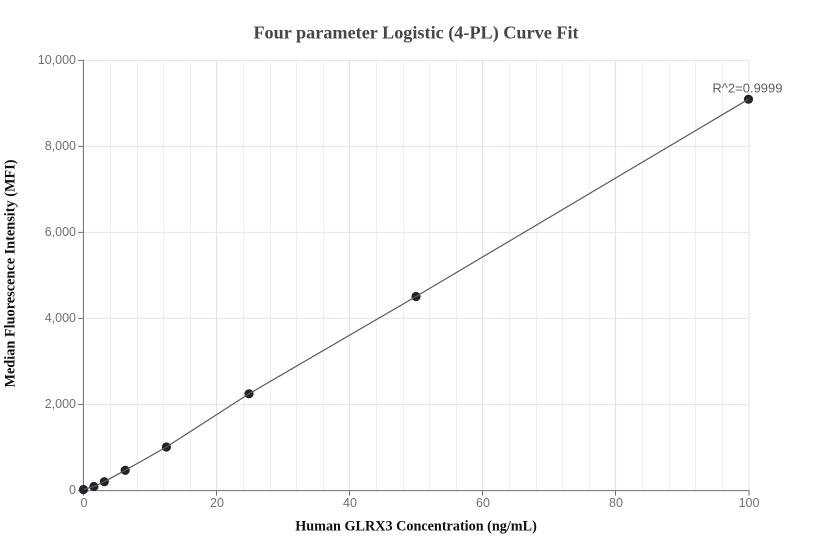 The width and height of the screenshot is (832, 560). I want to click on svg-text: 40, so click(350, 503).